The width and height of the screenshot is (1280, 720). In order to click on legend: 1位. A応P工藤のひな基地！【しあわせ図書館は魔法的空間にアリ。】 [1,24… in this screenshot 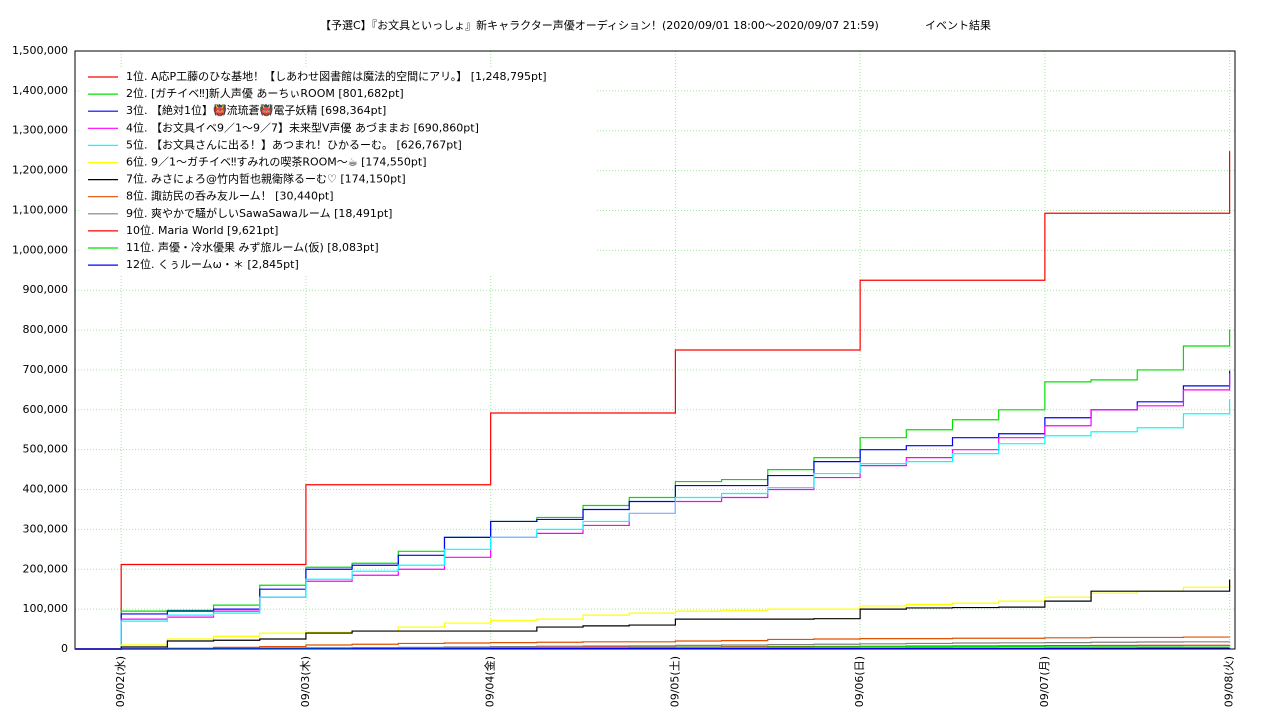, I will do `click(338, 171)`.